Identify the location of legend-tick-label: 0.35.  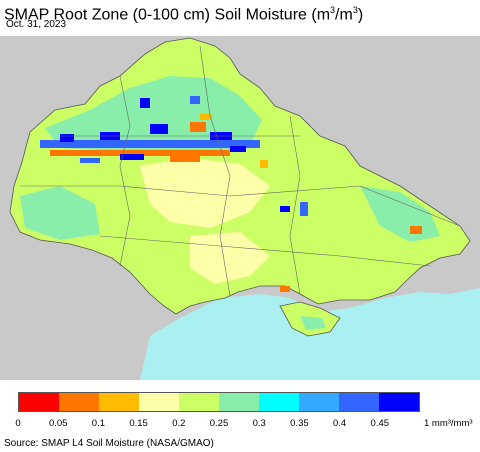
(299, 423).